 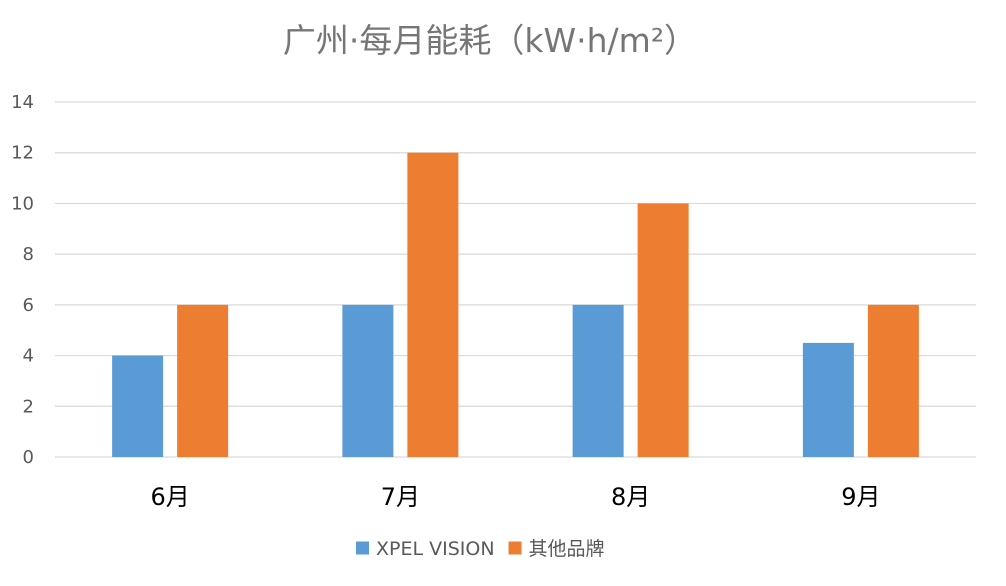 What do you see at coordinates (28, 254) in the screenshot?
I see `y-tick-label: 8` at bounding box center [28, 254].